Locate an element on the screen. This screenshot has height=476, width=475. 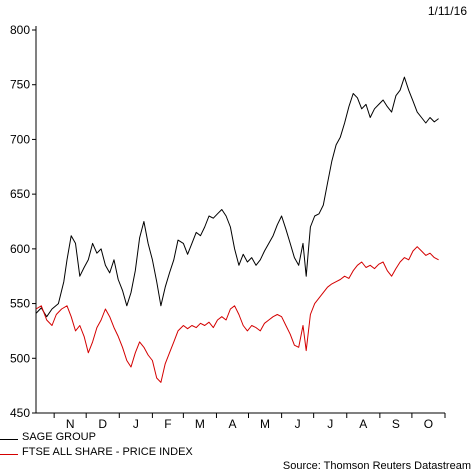
y-axis: 450 500 550 600 650 700 750 800 is located at coordinates (23, 221).